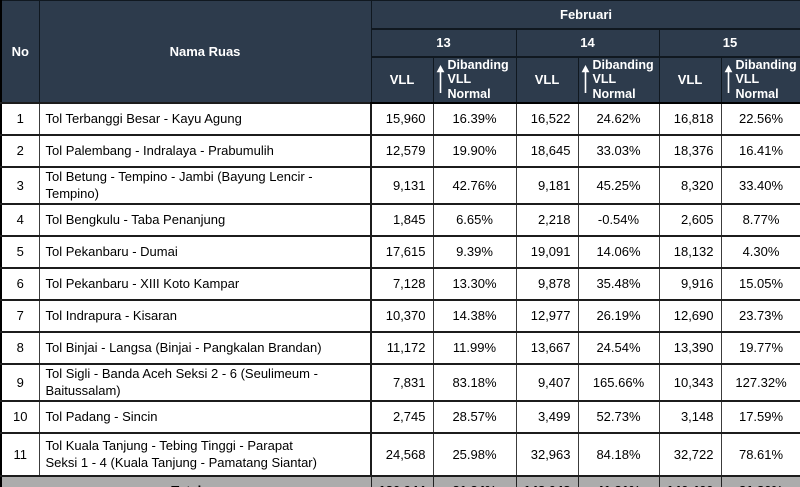 Image resolution: width=800 pixels, height=487 pixels. I want to click on vll-value: 32,722, so click(690, 454).